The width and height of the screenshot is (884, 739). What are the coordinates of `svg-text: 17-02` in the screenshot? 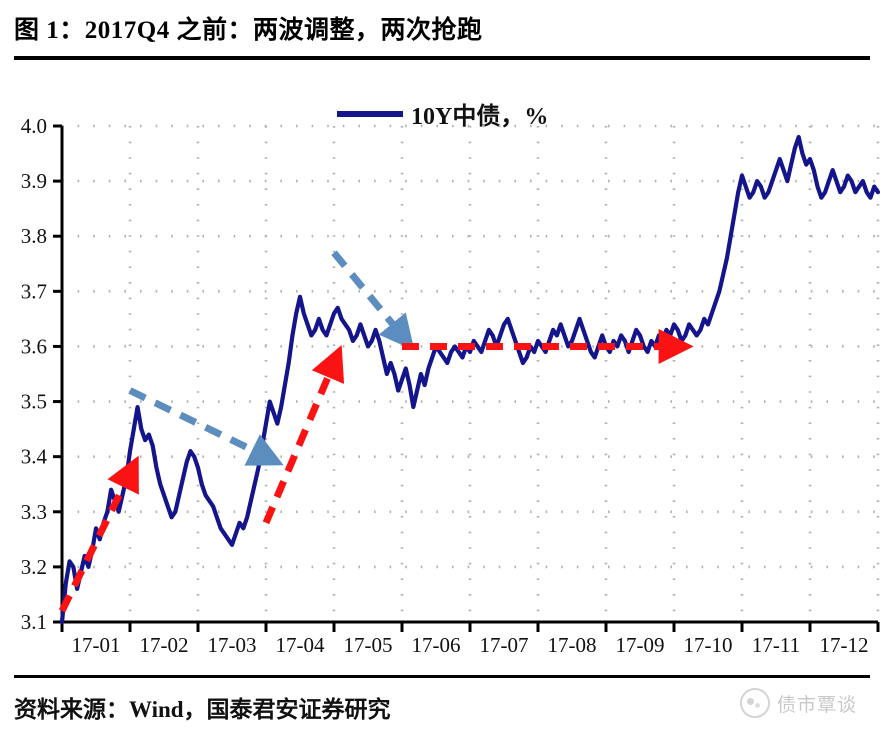 It's located at (164, 645).